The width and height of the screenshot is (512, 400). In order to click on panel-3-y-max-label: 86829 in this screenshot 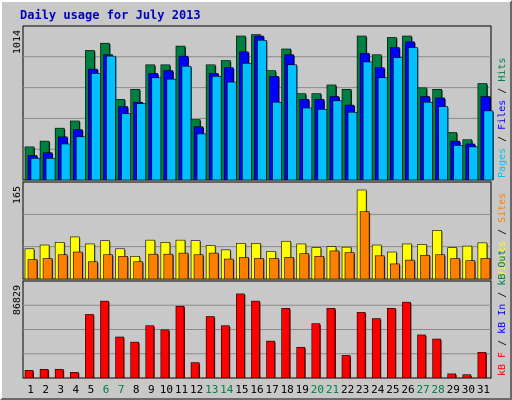, I will do `click(17, 300)`.